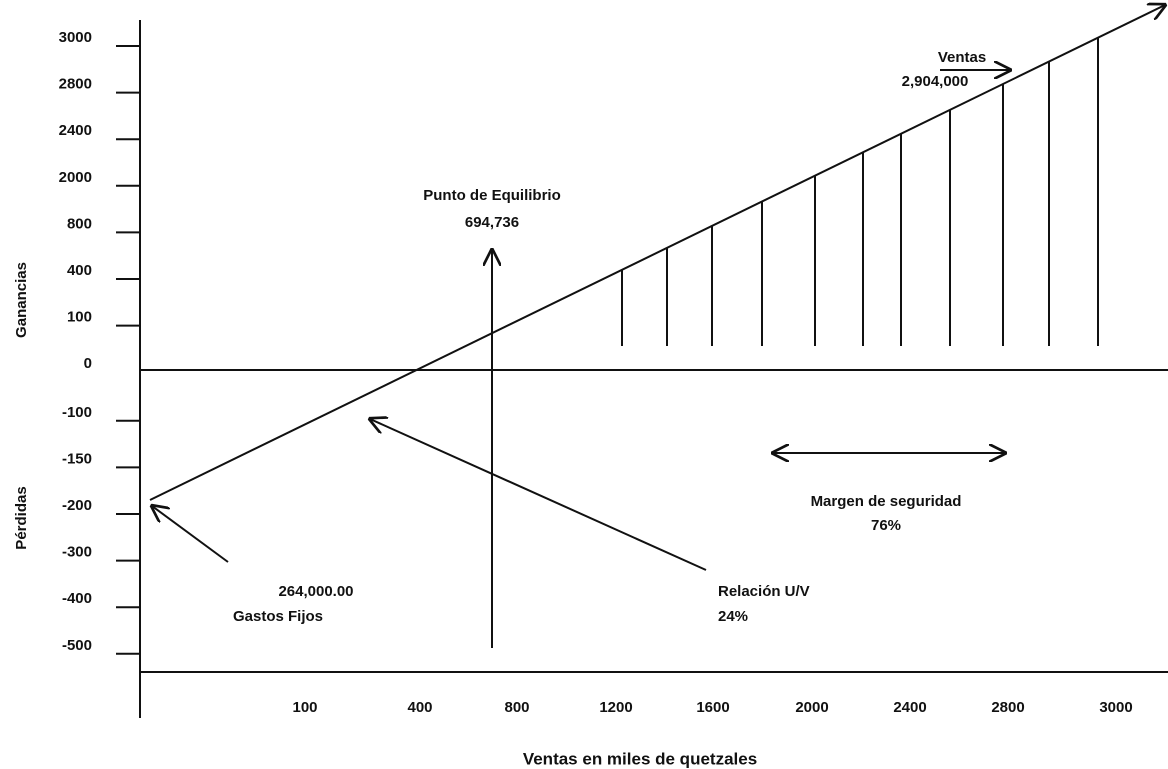 The image size is (1168, 769). What do you see at coordinates (315, 591) in the screenshot?
I see `fixed-cost-value: 264,000.00` at bounding box center [315, 591].